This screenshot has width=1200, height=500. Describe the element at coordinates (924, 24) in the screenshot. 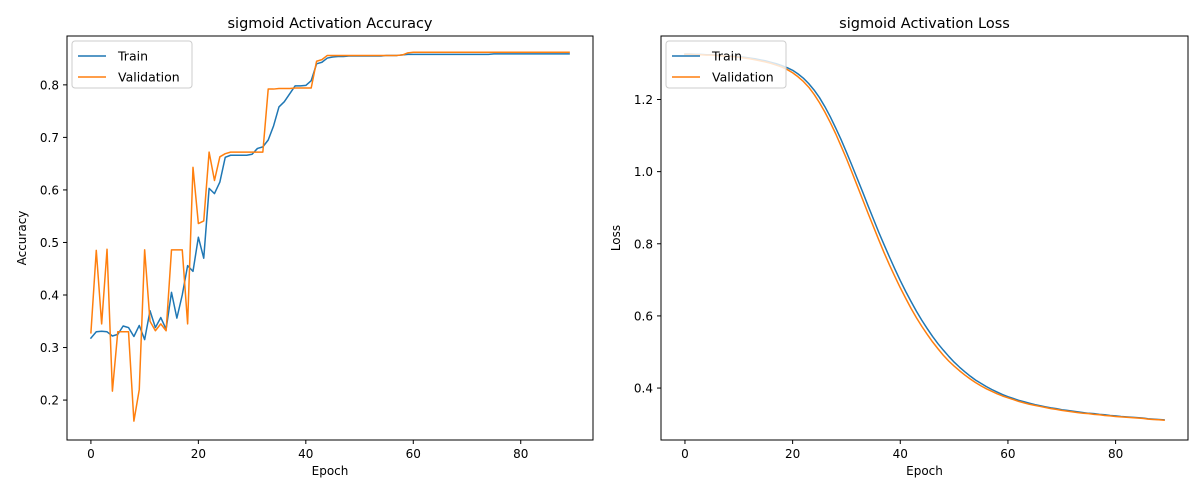

I see `loss-chart-title: sigmoid Activation Loss` at that location.